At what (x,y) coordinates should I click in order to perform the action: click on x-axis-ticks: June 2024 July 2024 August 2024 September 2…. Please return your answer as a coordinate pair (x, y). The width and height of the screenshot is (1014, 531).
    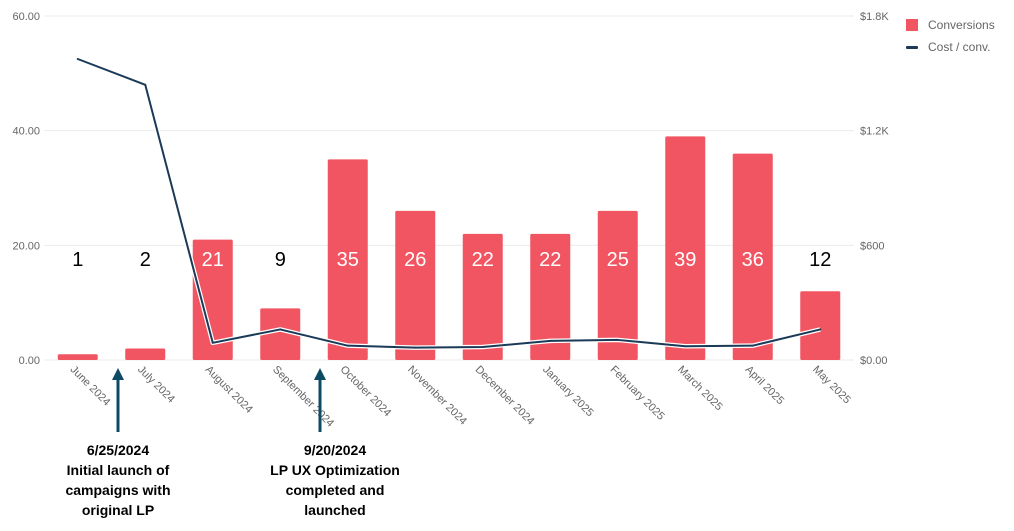
    Looking at the image, I should click on (460, 397).